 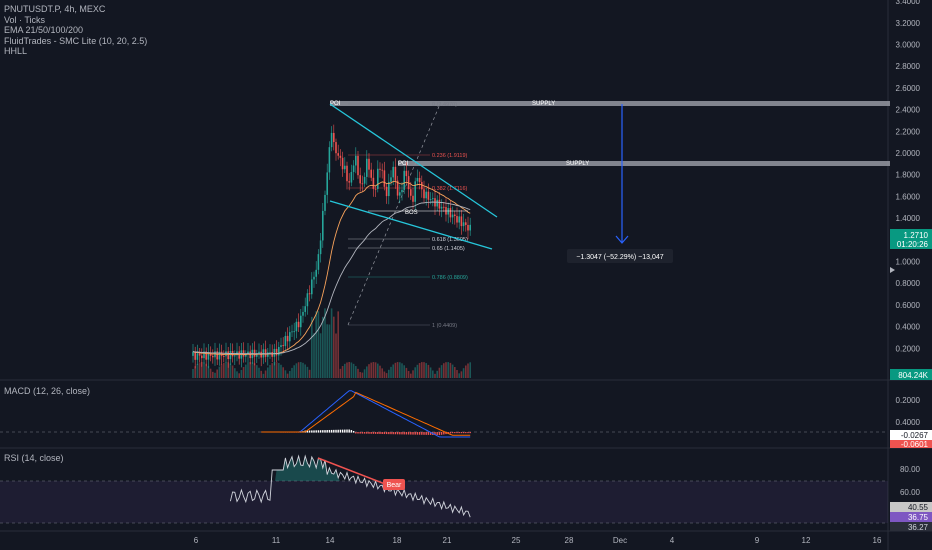 What do you see at coordinates (610, 103) in the screenshot?
I see `supply-zone-upper` at bounding box center [610, 103].